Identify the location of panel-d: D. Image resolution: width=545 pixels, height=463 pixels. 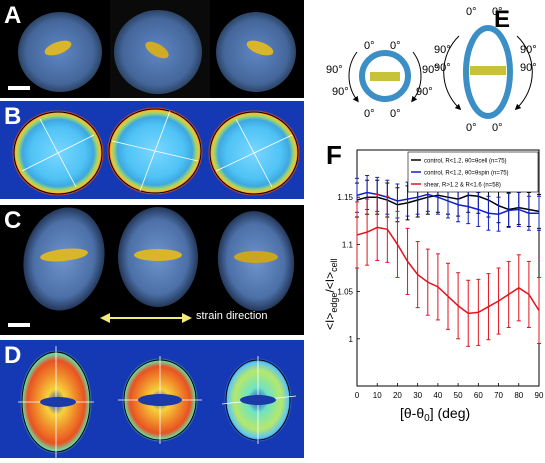
(152, 399).